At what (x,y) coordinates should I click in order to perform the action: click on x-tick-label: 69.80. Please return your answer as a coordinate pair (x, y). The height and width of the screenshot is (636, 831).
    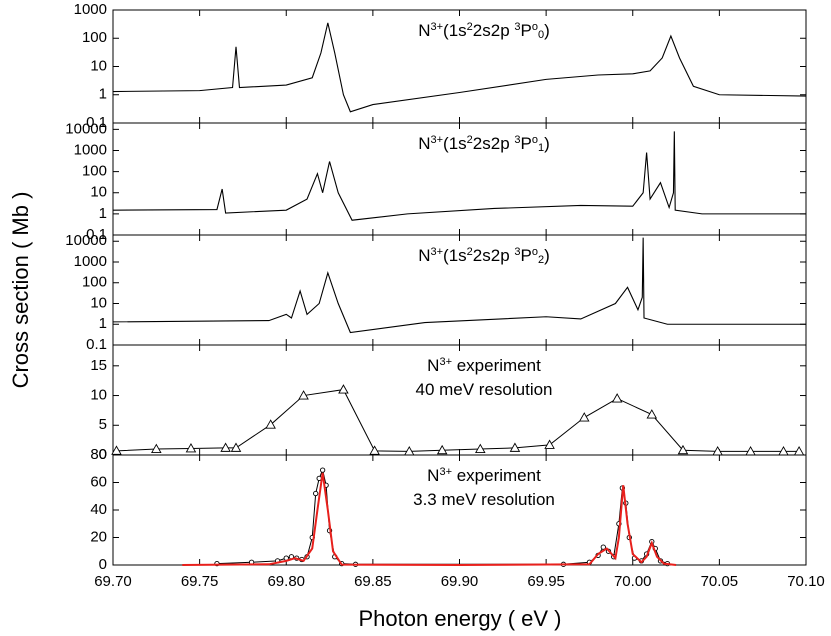
    Looking at the image, I should click on (286, 581).